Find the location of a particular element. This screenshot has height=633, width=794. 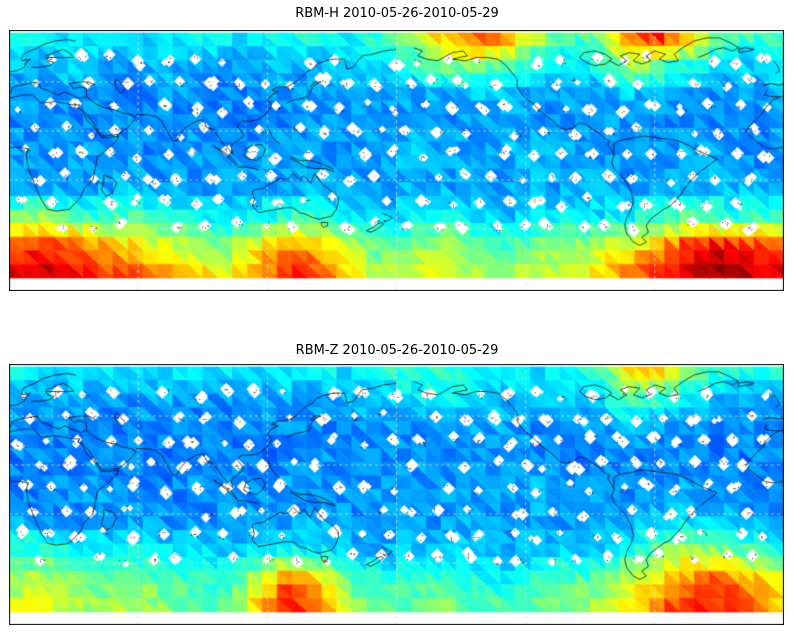

rbm-h-panel-title: RBM-H 2010-05-26-2010-05-29 is located at coordinates (397, 13).